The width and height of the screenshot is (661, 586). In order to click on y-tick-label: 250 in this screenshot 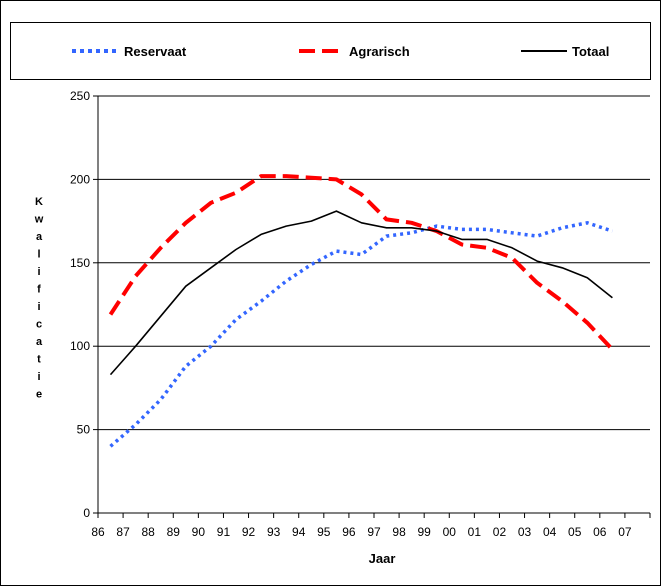, I will do `click(80, 96)`.